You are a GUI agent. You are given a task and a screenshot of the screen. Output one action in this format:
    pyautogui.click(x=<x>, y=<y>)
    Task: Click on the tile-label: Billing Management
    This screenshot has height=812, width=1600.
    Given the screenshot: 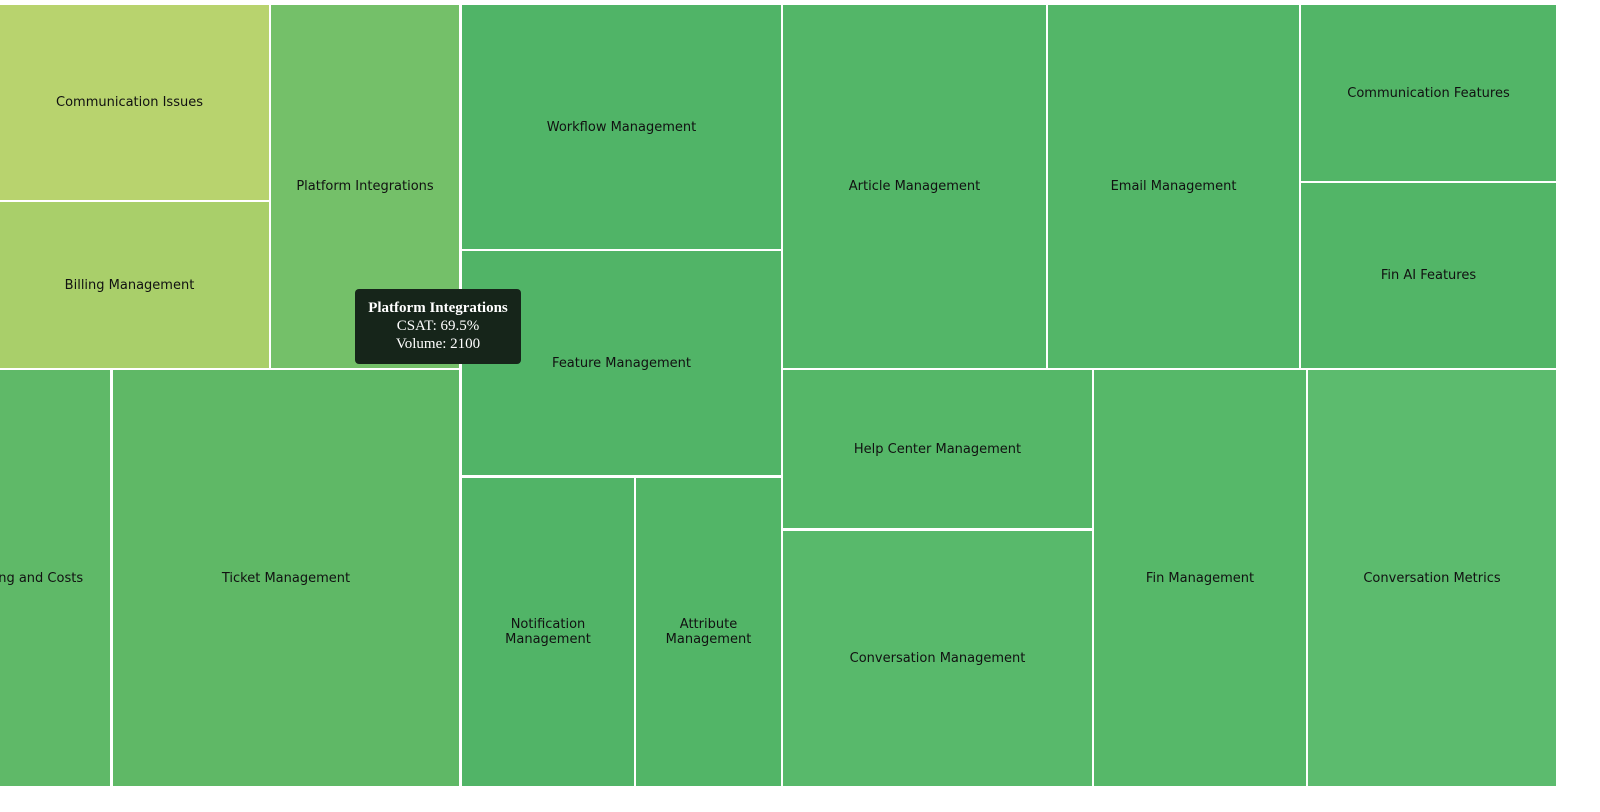 What is the action you would take?
    pyautogui.click(x=129, y=285)
    